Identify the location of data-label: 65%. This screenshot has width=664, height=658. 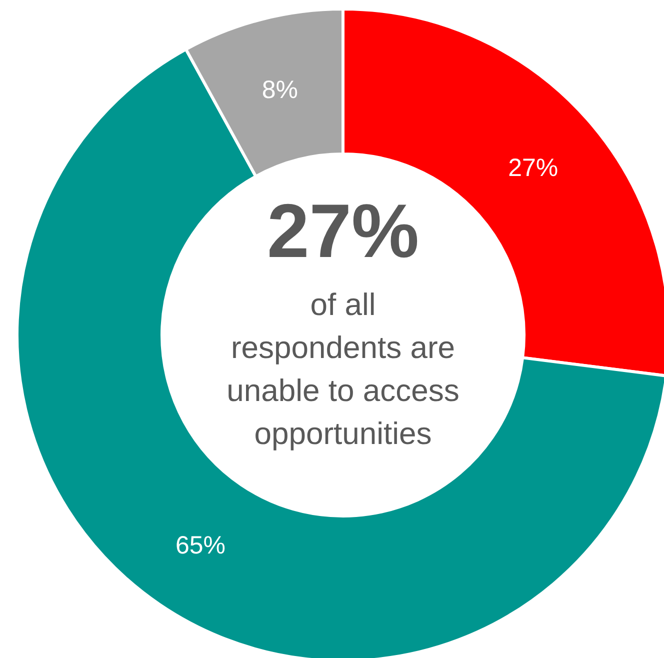
(200, 545).